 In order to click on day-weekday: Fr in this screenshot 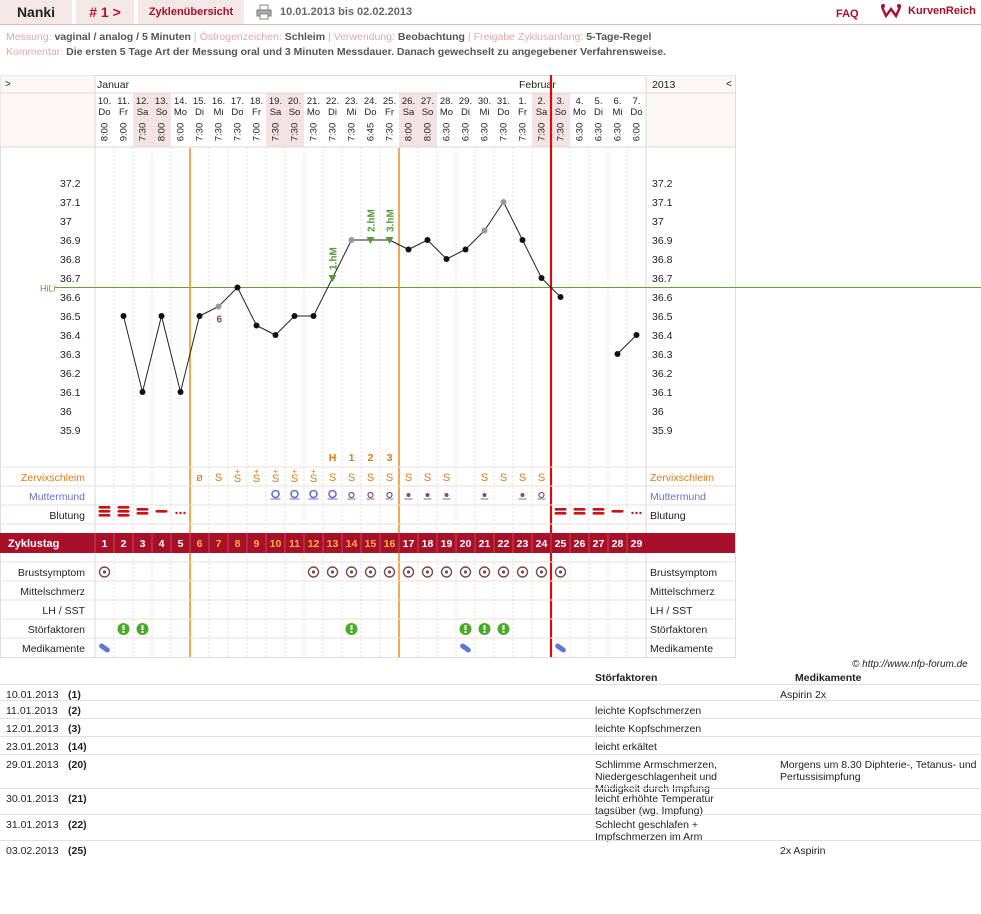, I will do `click(256, 112)`.